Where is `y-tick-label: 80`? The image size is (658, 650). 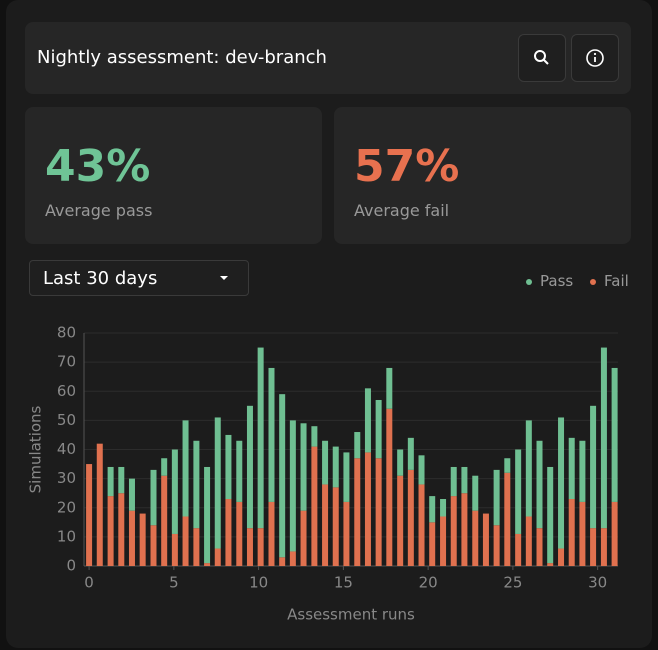 y-tick-label: 80 is located at coordinates (66, 333).